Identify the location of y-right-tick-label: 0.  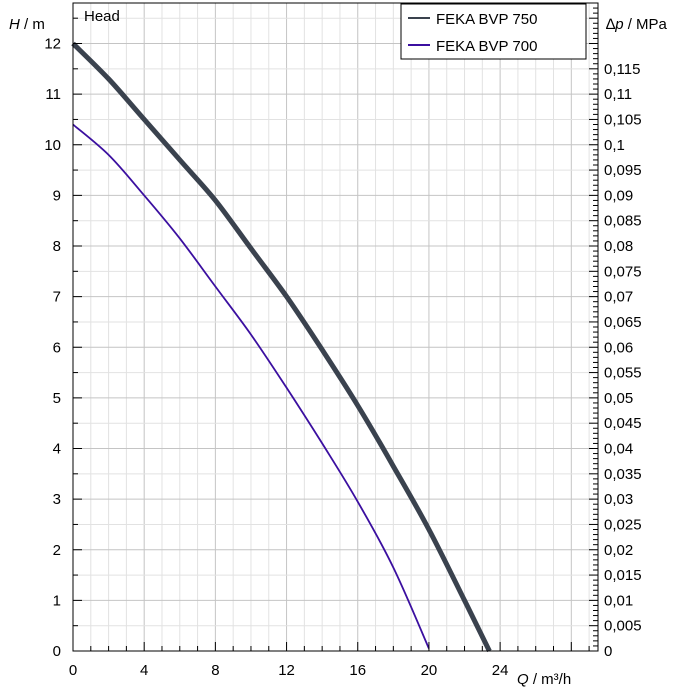
(608, 651).